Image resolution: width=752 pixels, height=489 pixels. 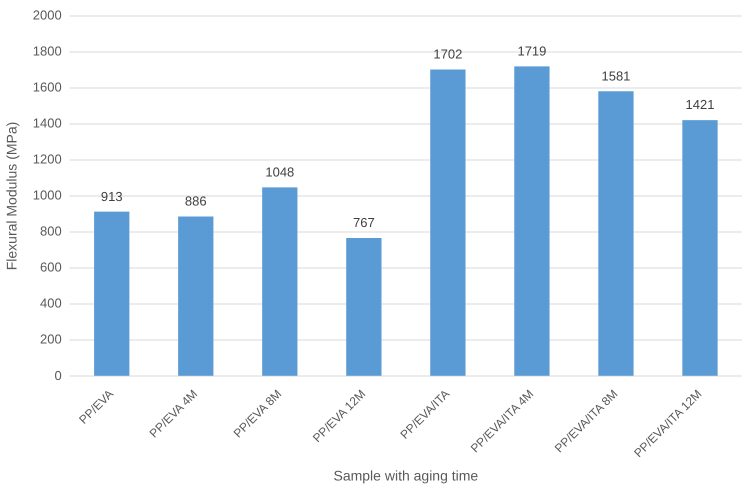 I want to click on y-tick-label: 800, so click(x=51, y=231).